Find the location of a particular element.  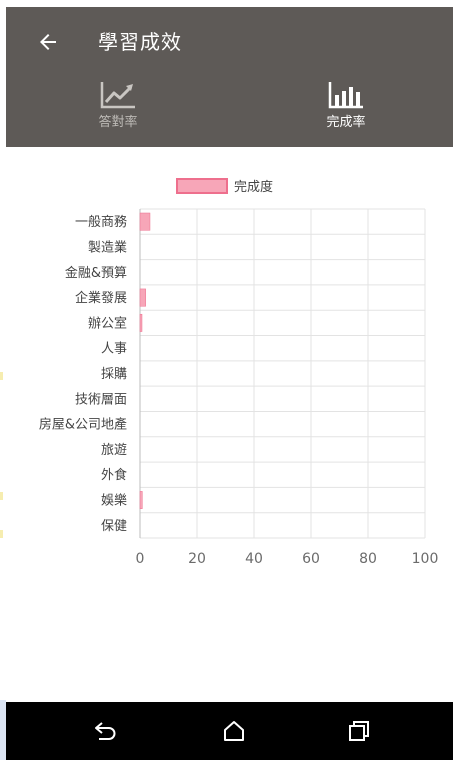

back-nav-icon is located at coordinates (105, 731).